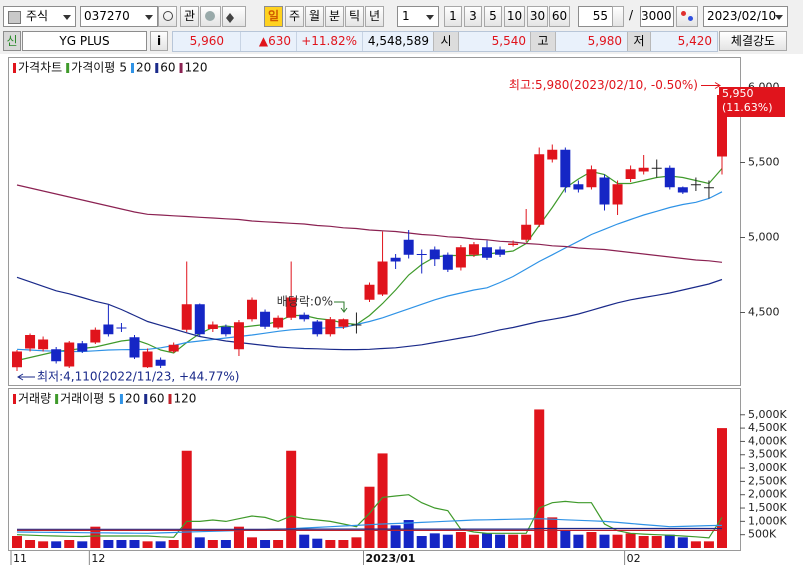 The image size is (803, 565). What do you see at coordinates (657, 16) in the screenshot?
I see `max-count-input: 3000` at bounding box center [657, 16].